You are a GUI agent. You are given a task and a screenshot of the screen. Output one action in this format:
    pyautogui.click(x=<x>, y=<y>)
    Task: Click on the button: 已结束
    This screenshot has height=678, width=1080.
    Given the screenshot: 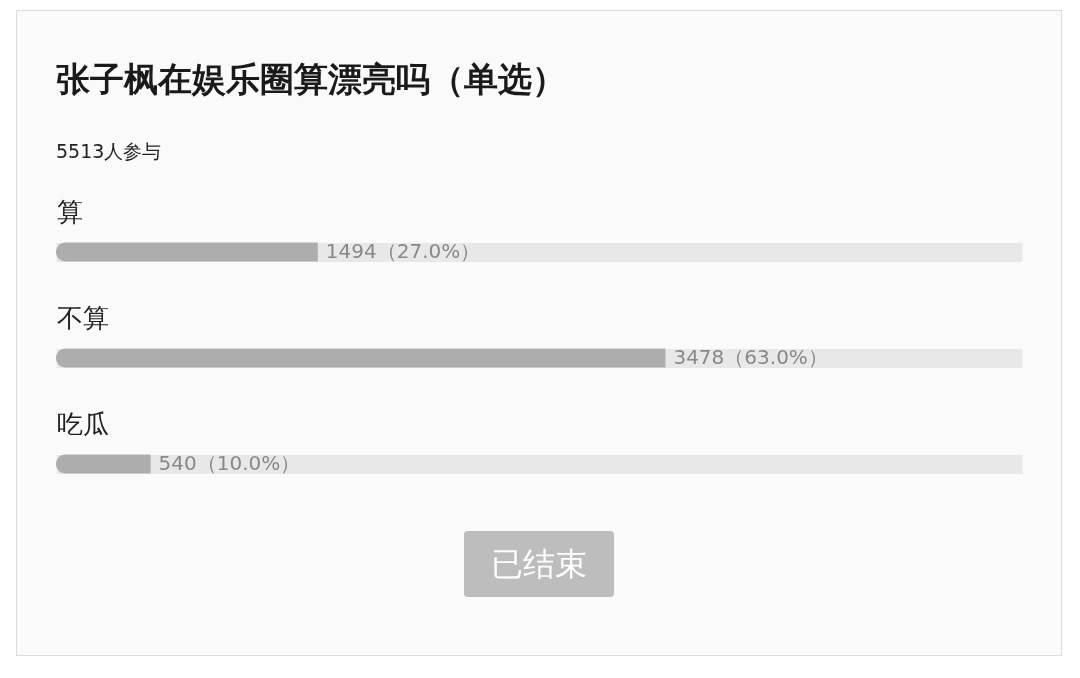 What is the action you would take?
    pyautogui.click(x=539, y=564)
    